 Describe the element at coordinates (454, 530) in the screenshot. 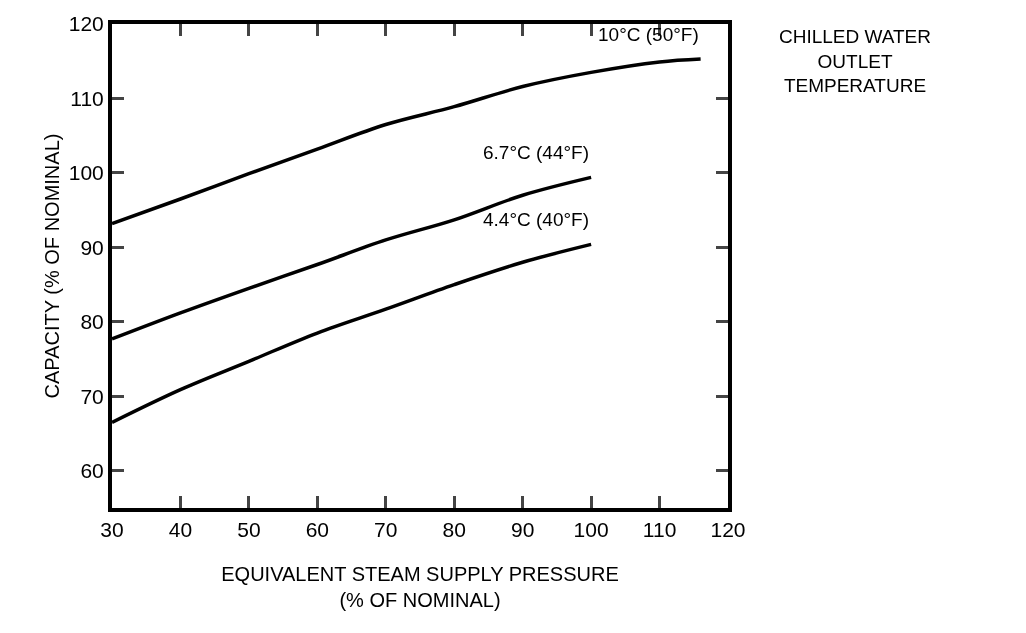

I see `x-tick-label: 80` at that location.